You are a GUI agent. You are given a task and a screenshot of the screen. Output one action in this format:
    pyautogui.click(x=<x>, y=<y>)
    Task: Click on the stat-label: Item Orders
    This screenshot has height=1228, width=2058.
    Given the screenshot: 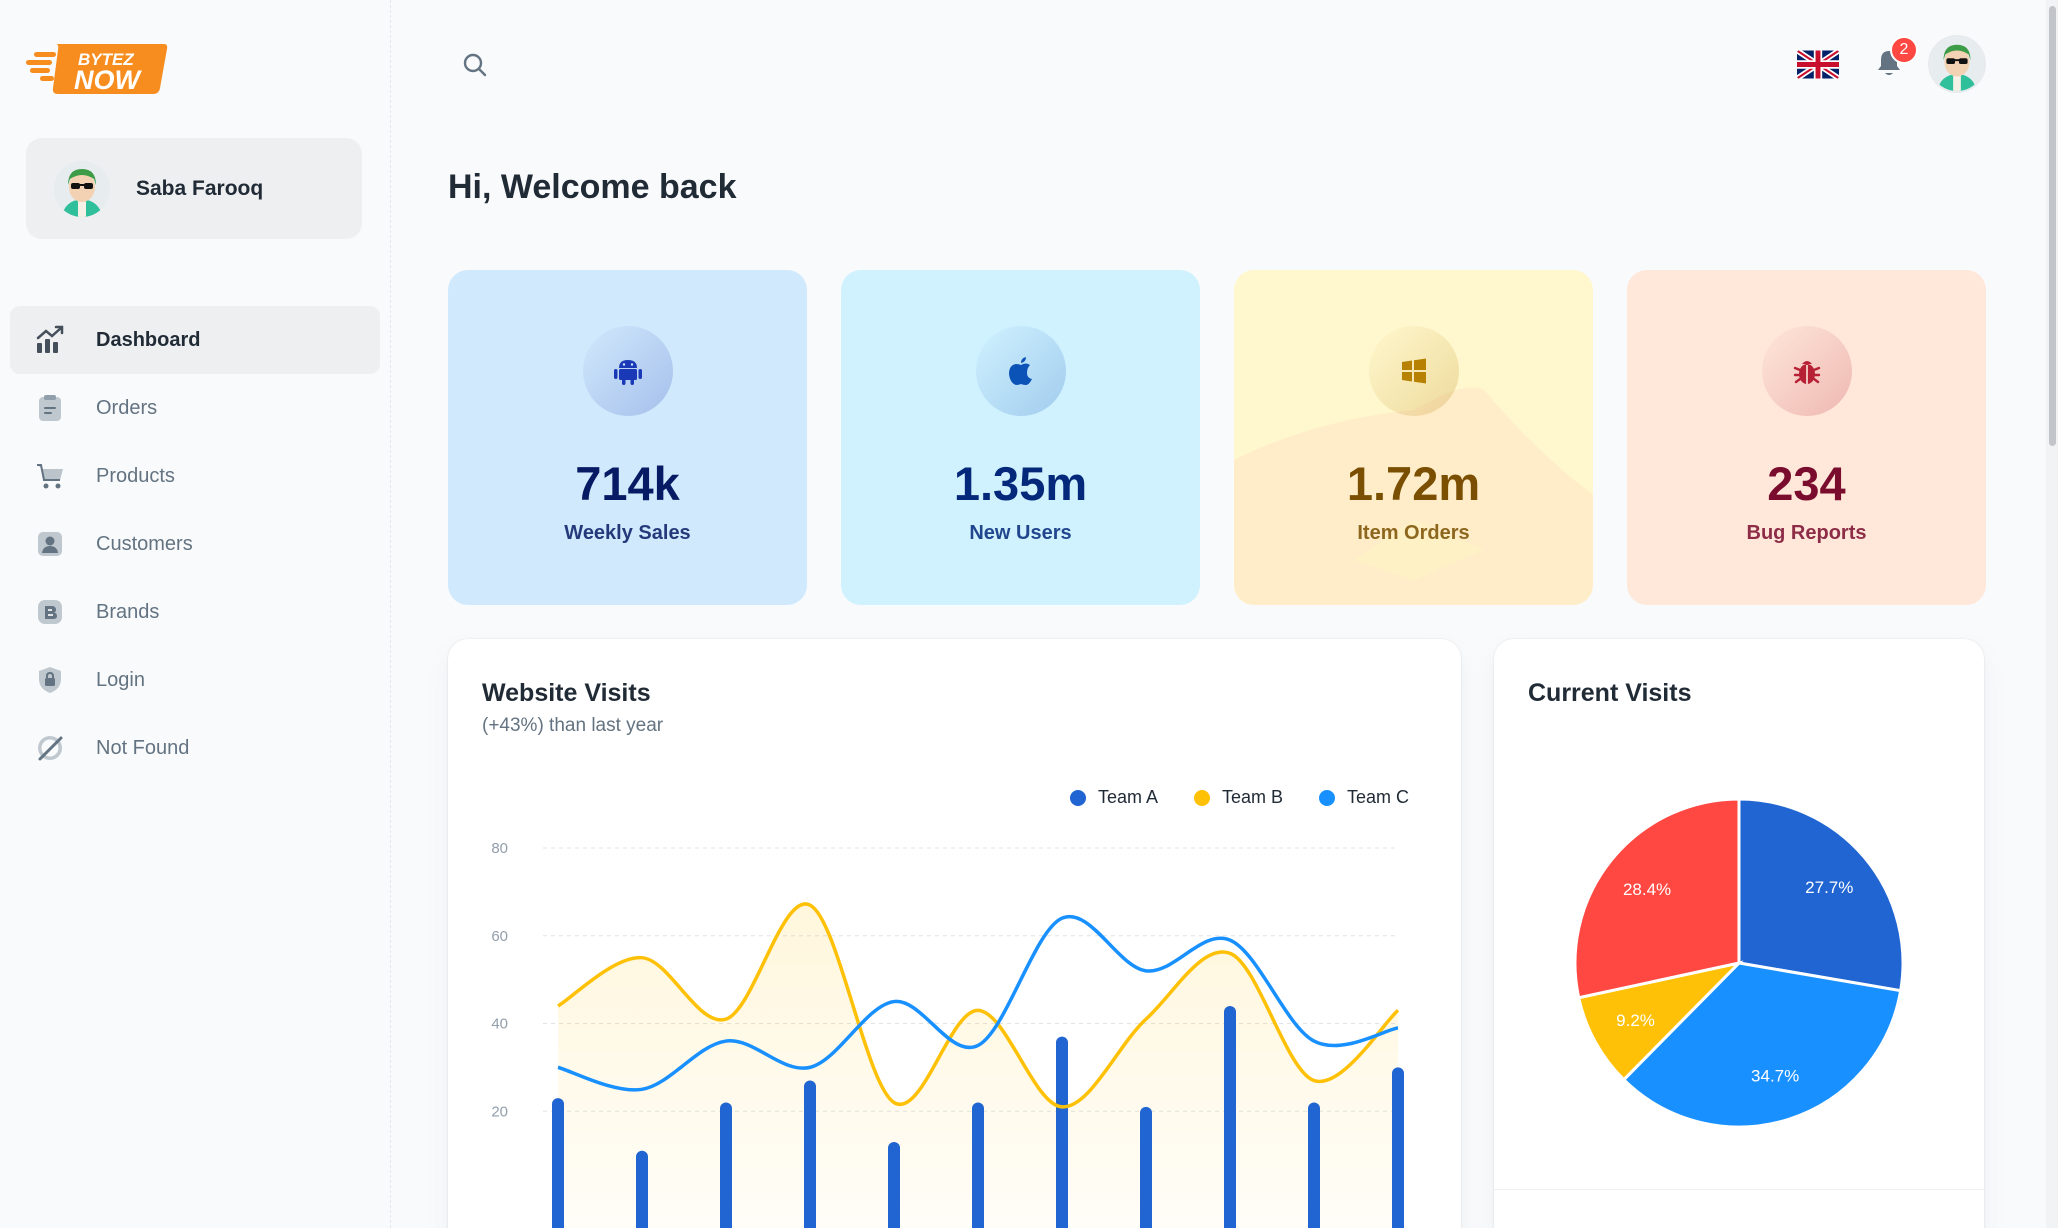 What is the action you would take?
    pyautogui.click(x=1413, y=533)
    